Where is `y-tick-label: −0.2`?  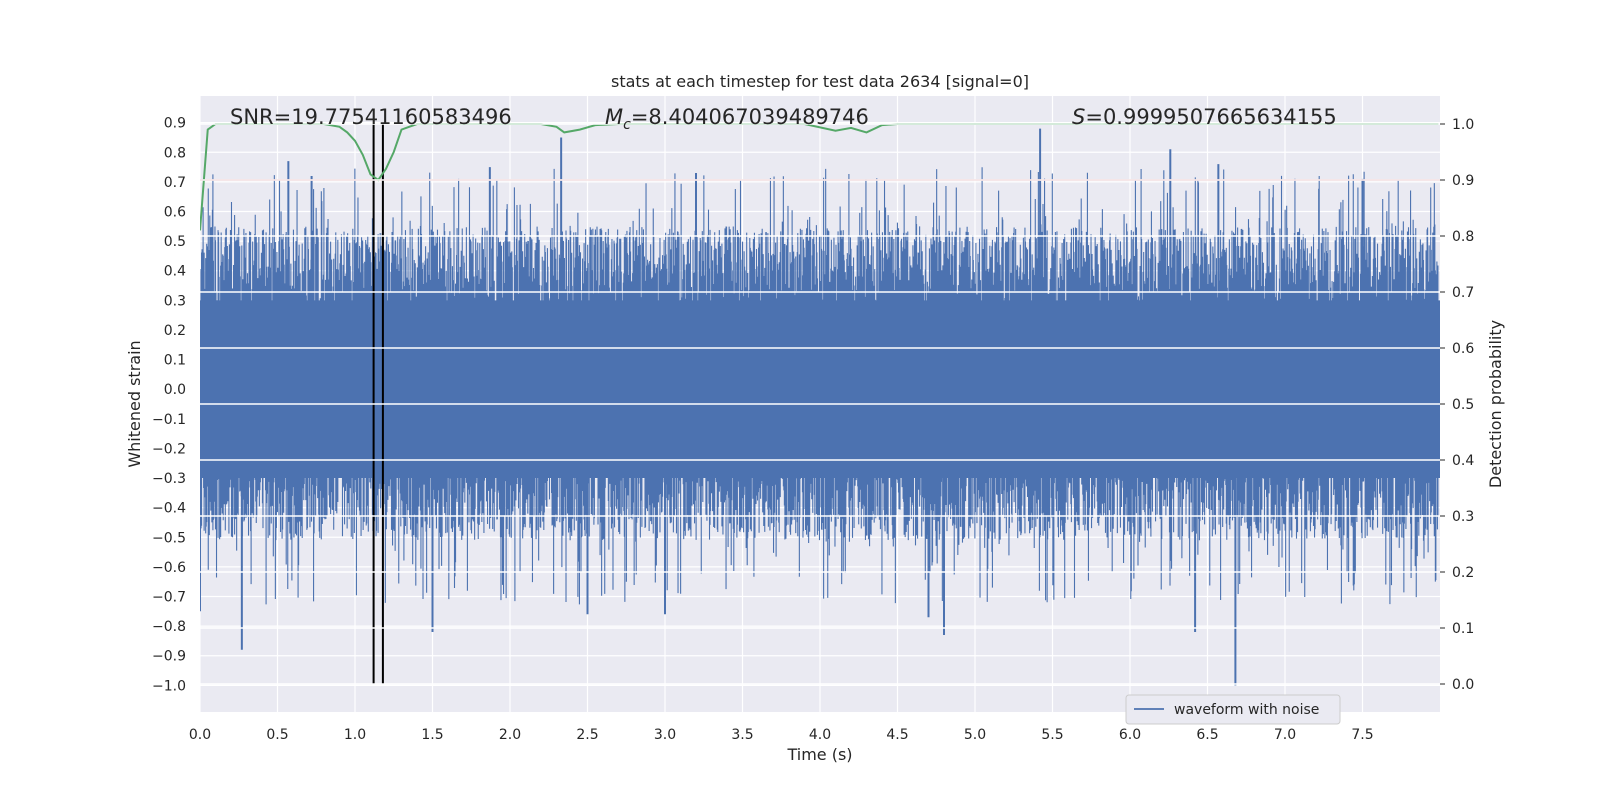
y-tick-label: −0.2 is located at coordinates (169, 449).